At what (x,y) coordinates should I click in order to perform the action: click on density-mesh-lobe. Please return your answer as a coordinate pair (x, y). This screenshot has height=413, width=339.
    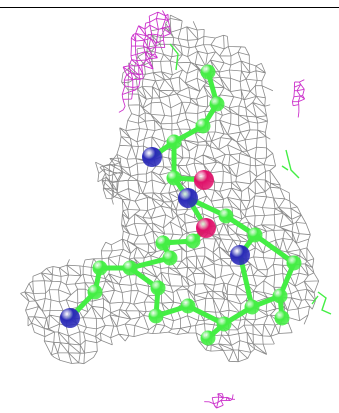
    Looking at the image, I should click on (111, 181).